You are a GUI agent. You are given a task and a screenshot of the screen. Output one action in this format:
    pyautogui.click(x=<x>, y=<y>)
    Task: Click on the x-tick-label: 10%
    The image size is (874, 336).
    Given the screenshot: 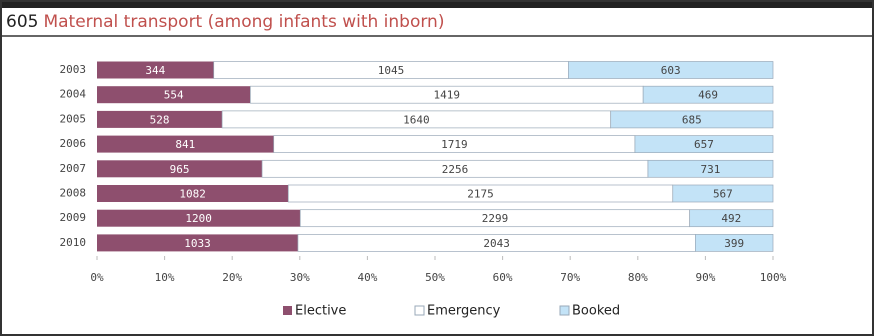 What is the action you would take?
    pyautogui.click(x=165, y=277)
    